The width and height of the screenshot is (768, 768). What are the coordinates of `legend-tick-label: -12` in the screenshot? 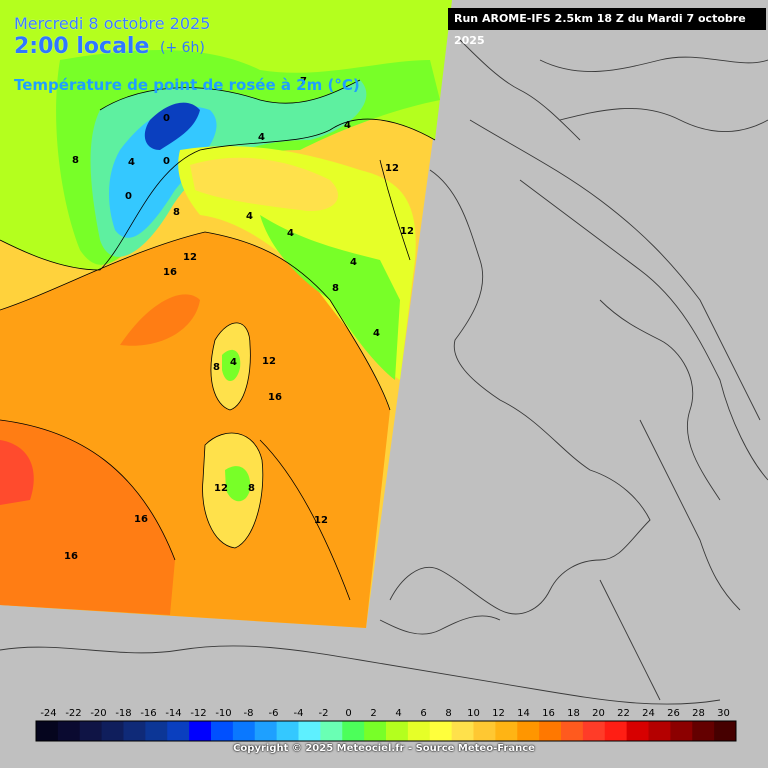 It's located at (198, 713).